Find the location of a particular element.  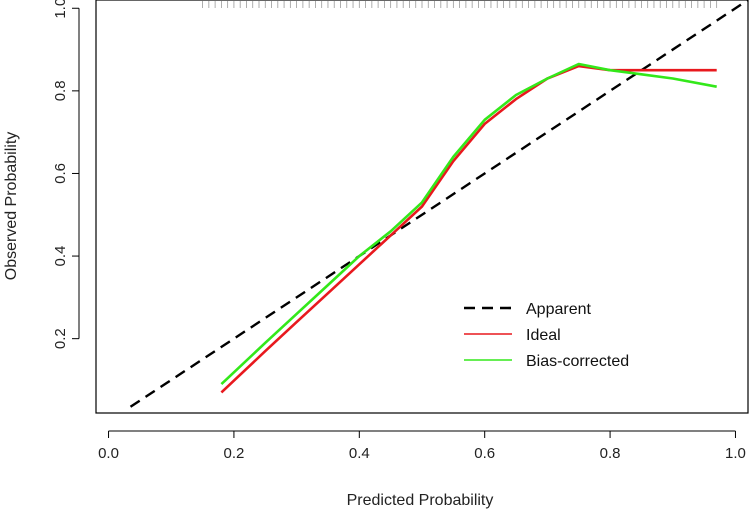

x-tick-label: 1.0 is located at coordinates (735, 453).